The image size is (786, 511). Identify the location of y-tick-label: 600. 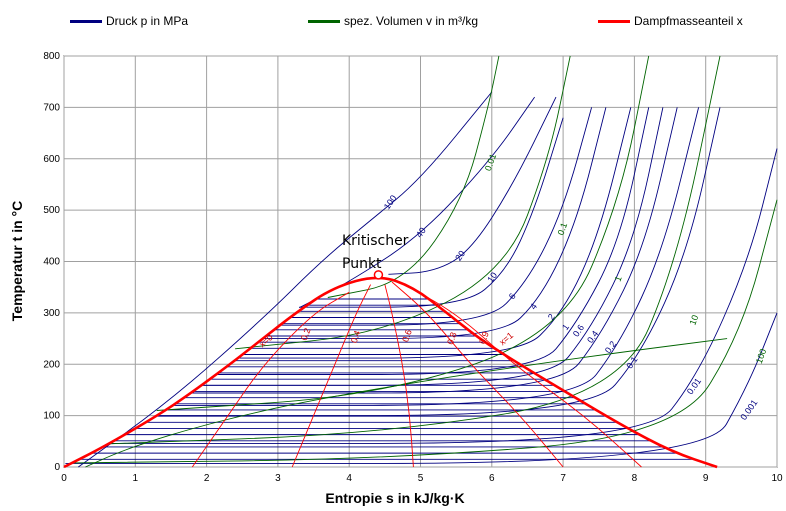
(51, 159).